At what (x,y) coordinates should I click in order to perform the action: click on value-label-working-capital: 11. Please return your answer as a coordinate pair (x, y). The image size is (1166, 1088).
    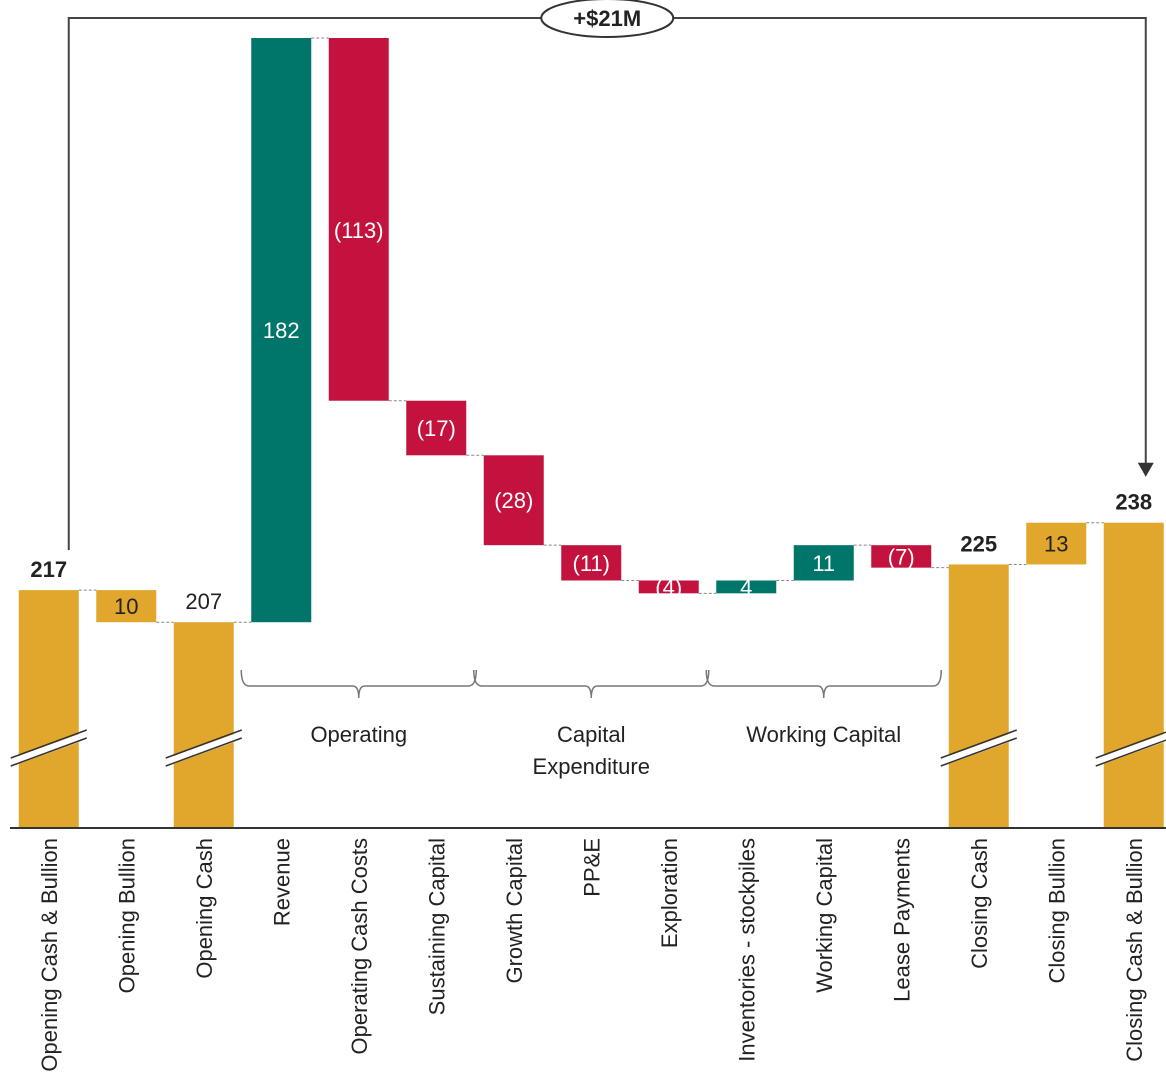
    Looking at the image, I should click on (823, 563).